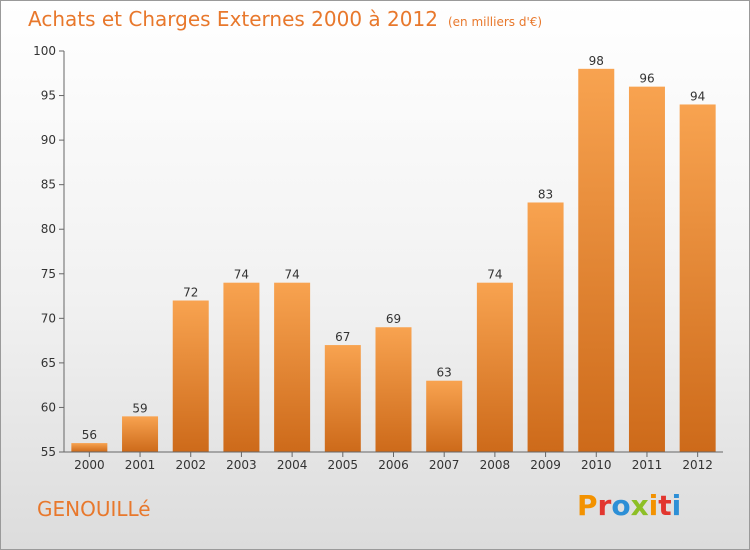 Image resolution: width=750 pixels, height=550 pixels. I want to click on x-tick-label: 2009, so click(545, 465).